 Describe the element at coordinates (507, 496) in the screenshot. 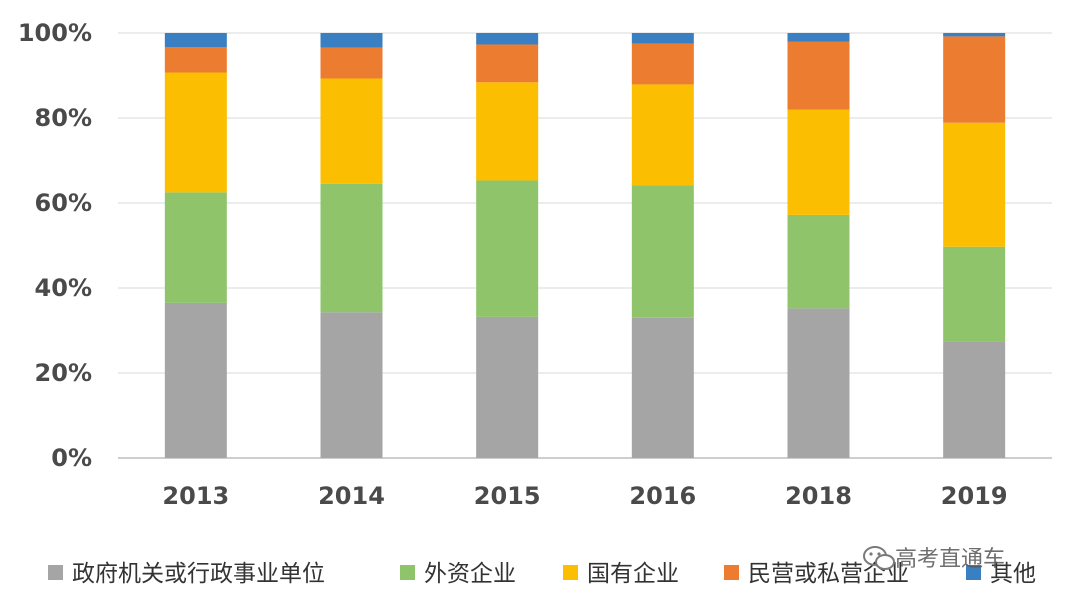

I see `x-tick-label: 2015` at that location.